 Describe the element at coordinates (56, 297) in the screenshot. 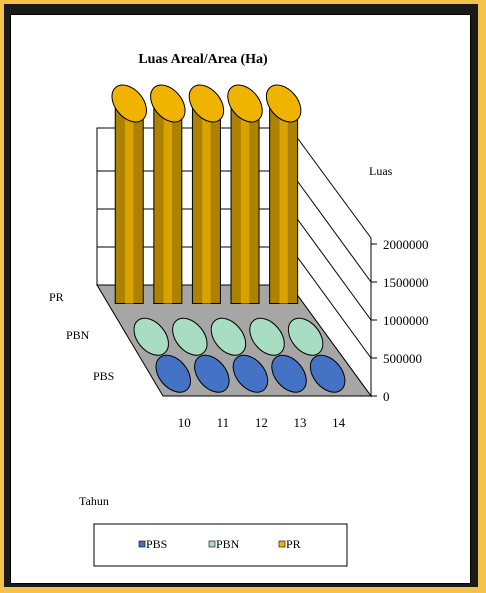

I see `depth-label: PR` at that location.